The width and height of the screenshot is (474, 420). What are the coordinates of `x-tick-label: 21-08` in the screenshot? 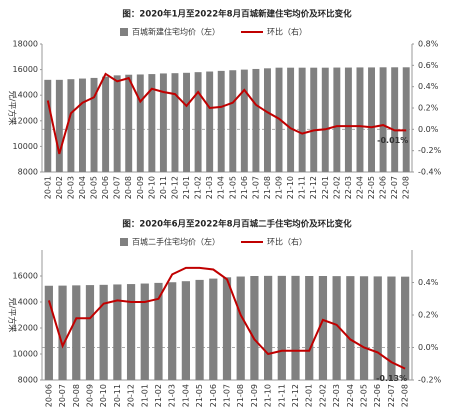 It's located at (240, 395).